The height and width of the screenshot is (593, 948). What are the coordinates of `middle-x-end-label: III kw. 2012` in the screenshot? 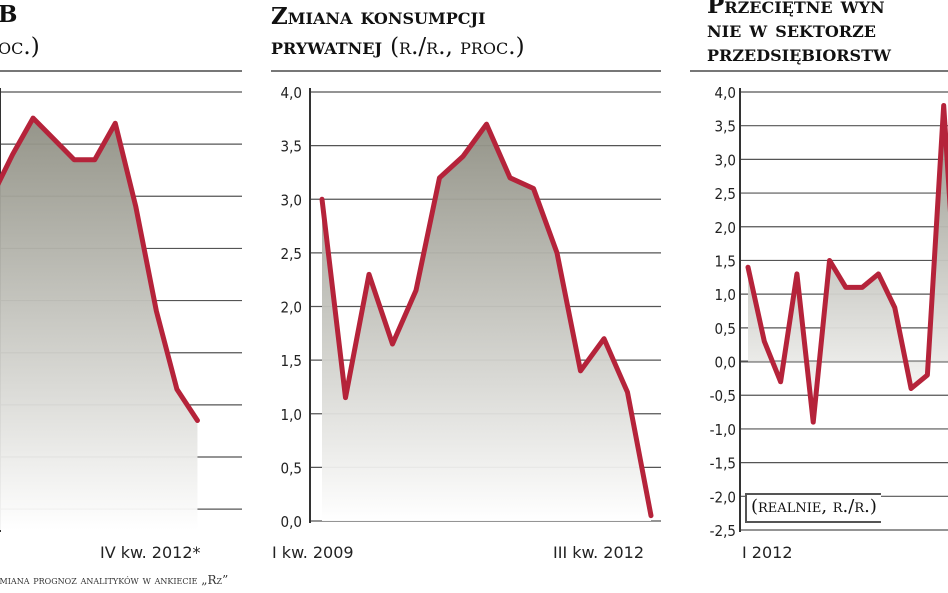 It's located at (599, 552).